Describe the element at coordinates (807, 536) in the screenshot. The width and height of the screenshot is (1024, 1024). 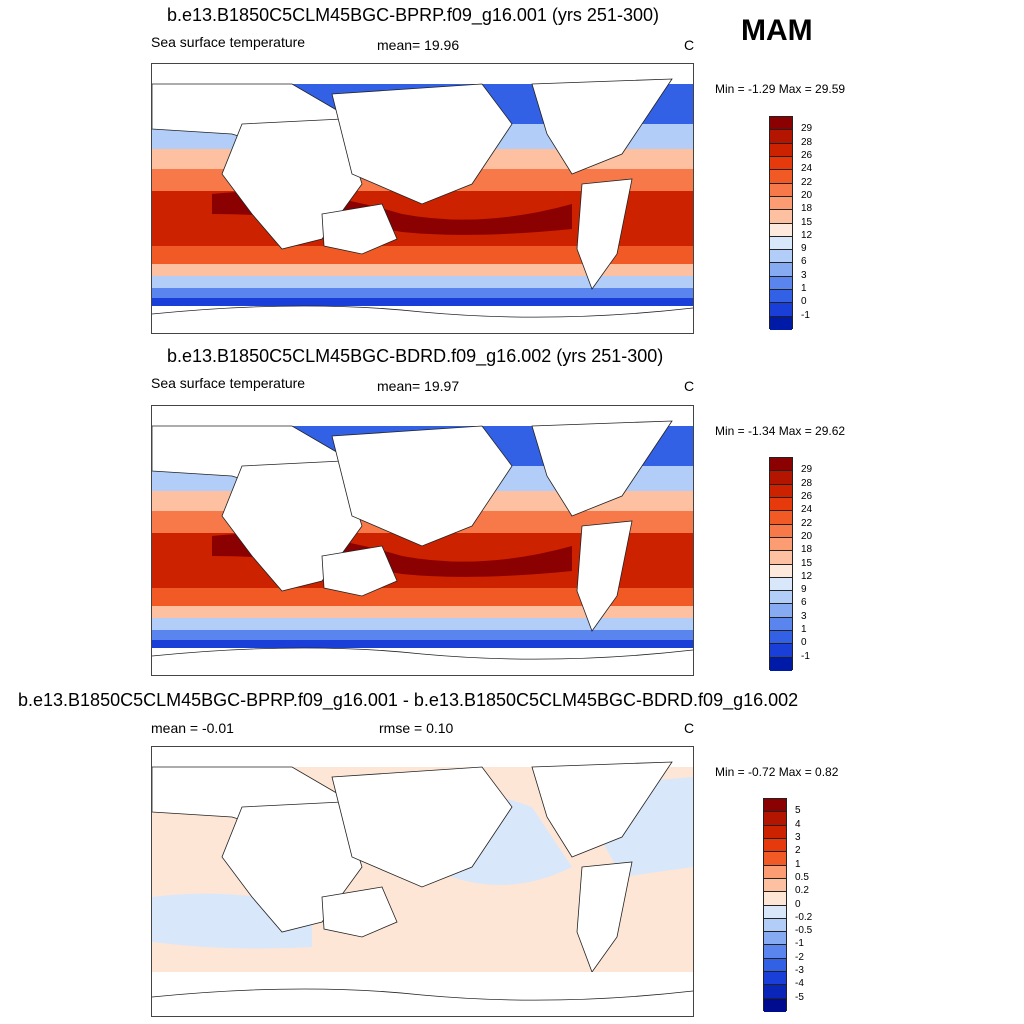
I see `panel-2-colorbar-tick-label: 20` at that location.